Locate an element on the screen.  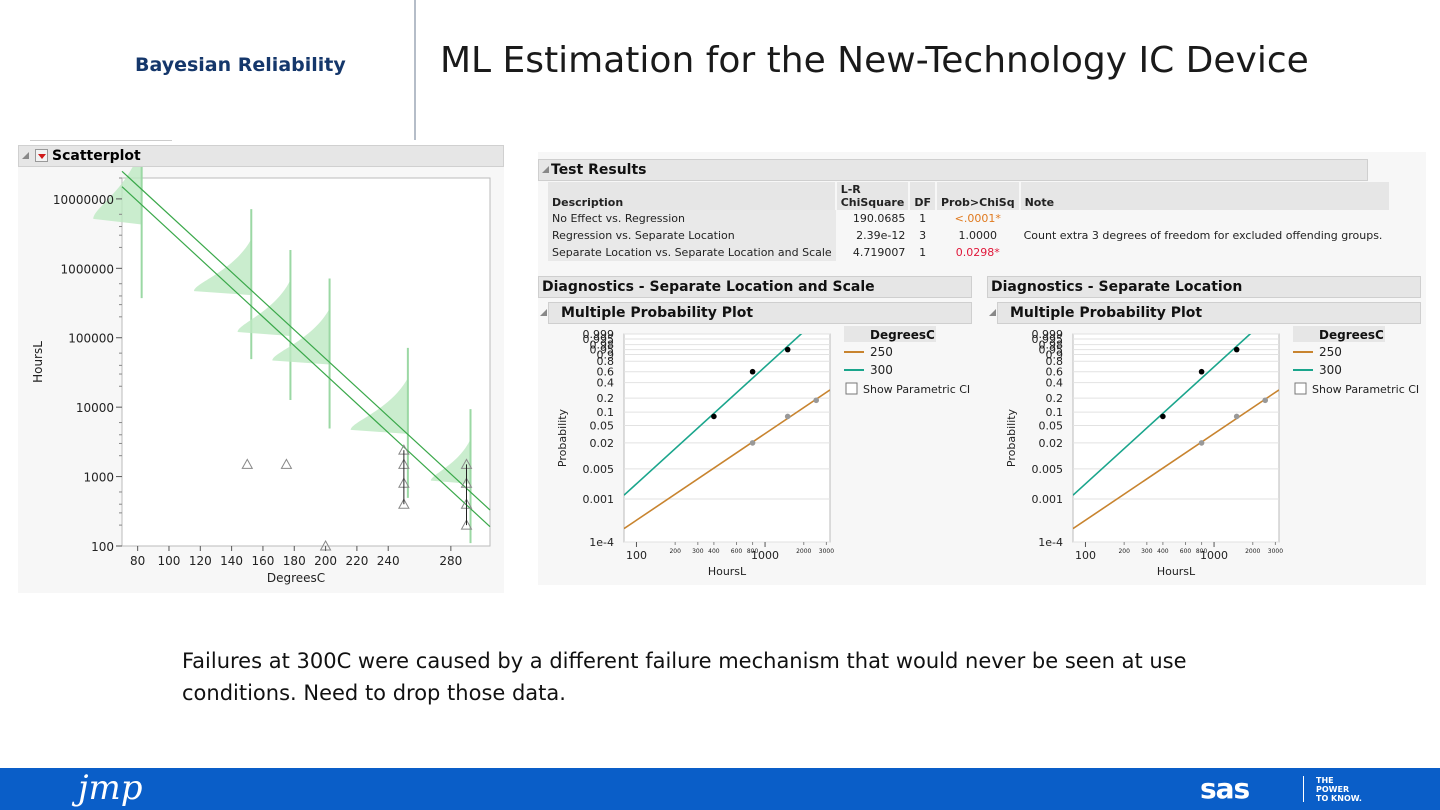
x-tick-label: 180 is located at coordinates (294, 561).